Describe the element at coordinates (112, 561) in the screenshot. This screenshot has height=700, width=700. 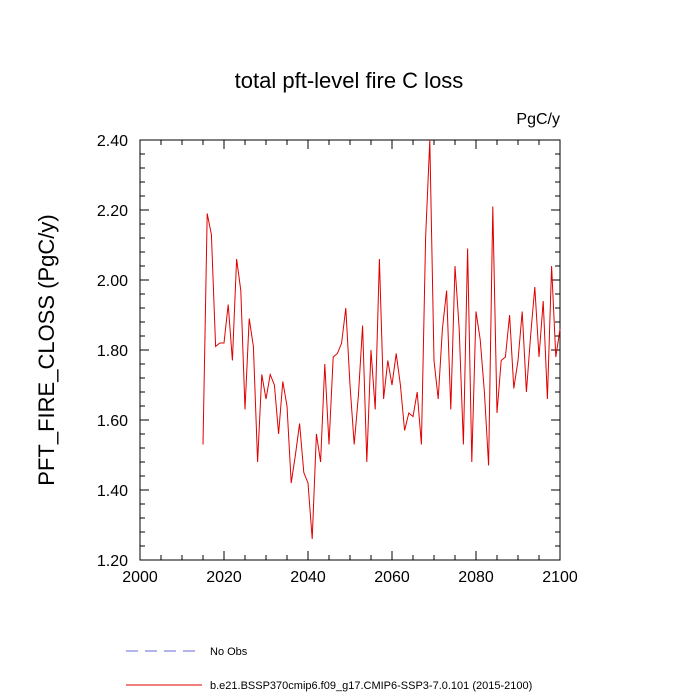
I see `y-tick-label: 1.20` at that location.